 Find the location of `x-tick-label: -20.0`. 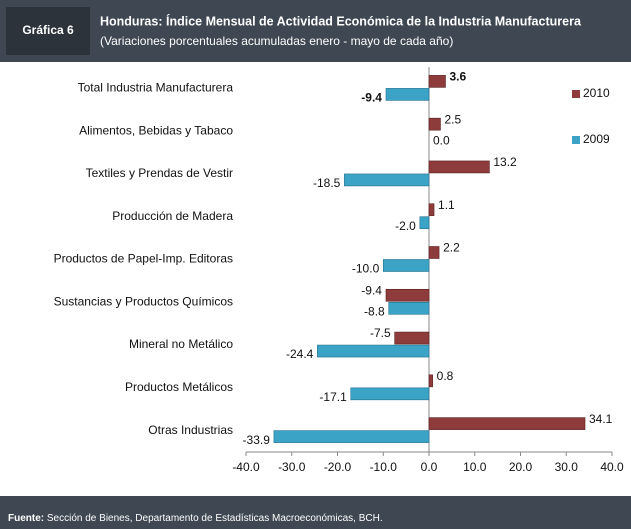

x-tick-label: -20.0 is located at coordinates (338, 467).